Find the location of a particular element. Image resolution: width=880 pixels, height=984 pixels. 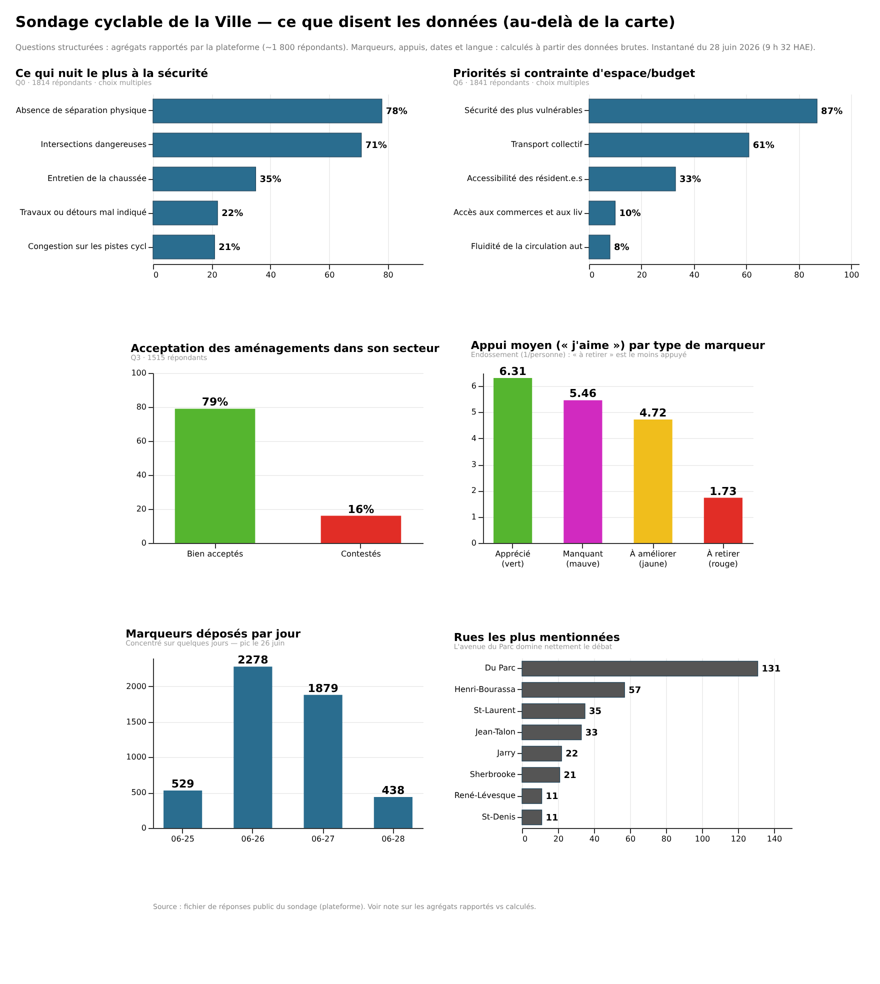

x-tick-label: 20 is located at coordinates (558, 839).